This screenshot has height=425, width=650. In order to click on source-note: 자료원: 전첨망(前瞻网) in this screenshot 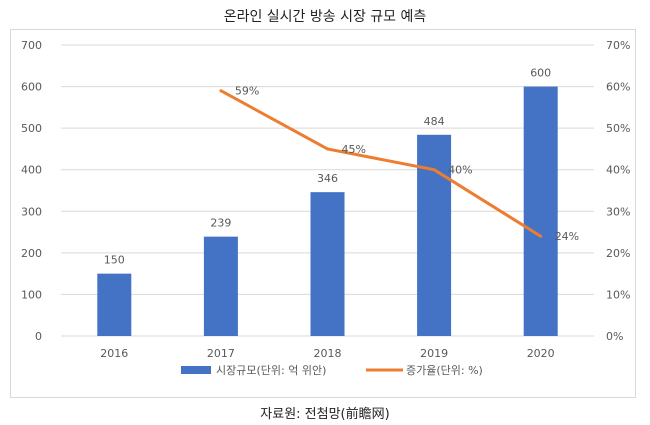, I will do `click(325, 414)`.